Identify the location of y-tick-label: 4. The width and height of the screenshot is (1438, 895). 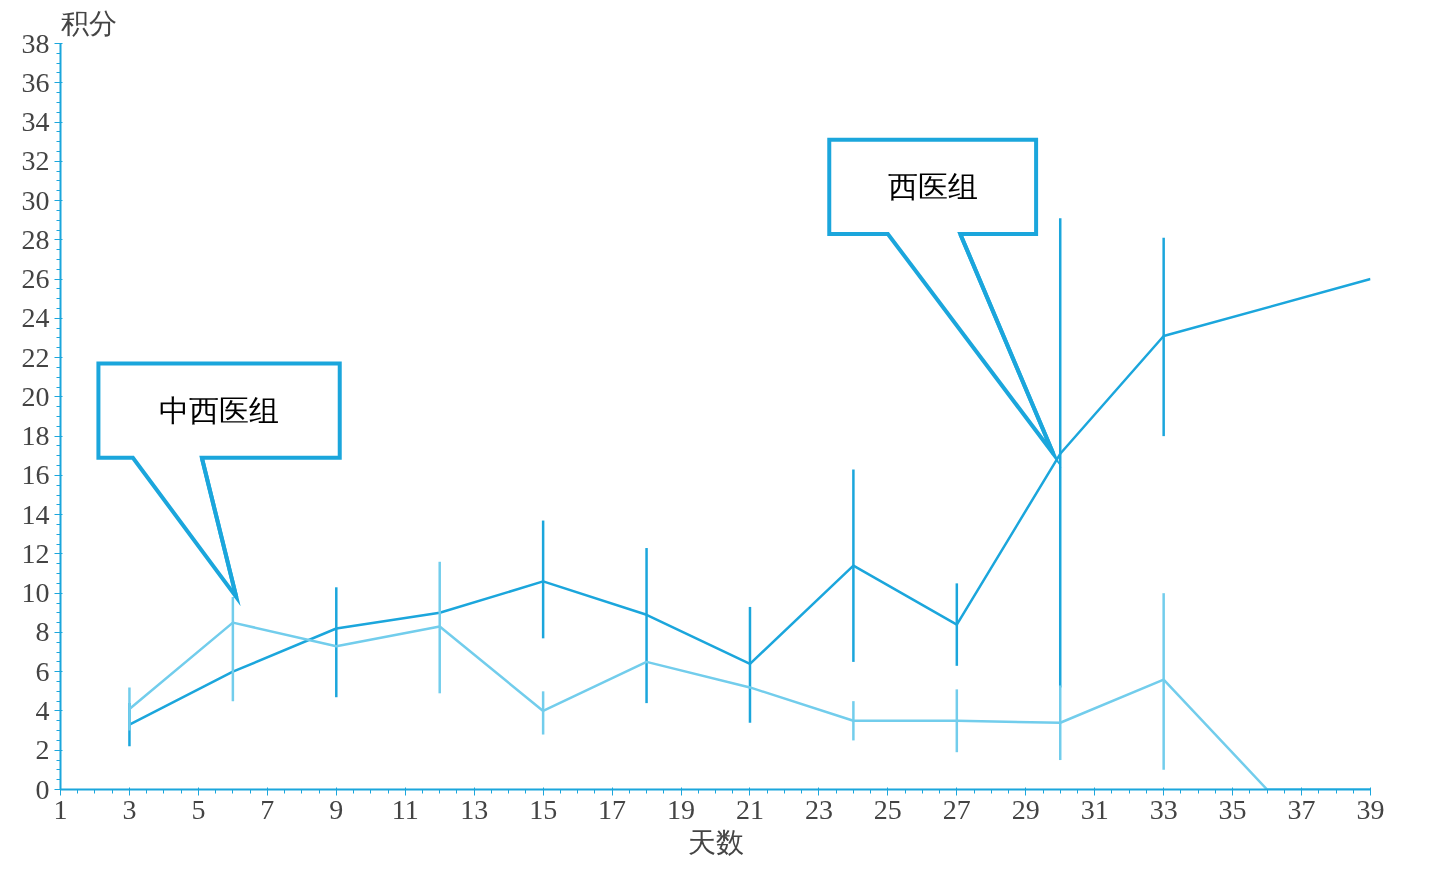
(42, 710).